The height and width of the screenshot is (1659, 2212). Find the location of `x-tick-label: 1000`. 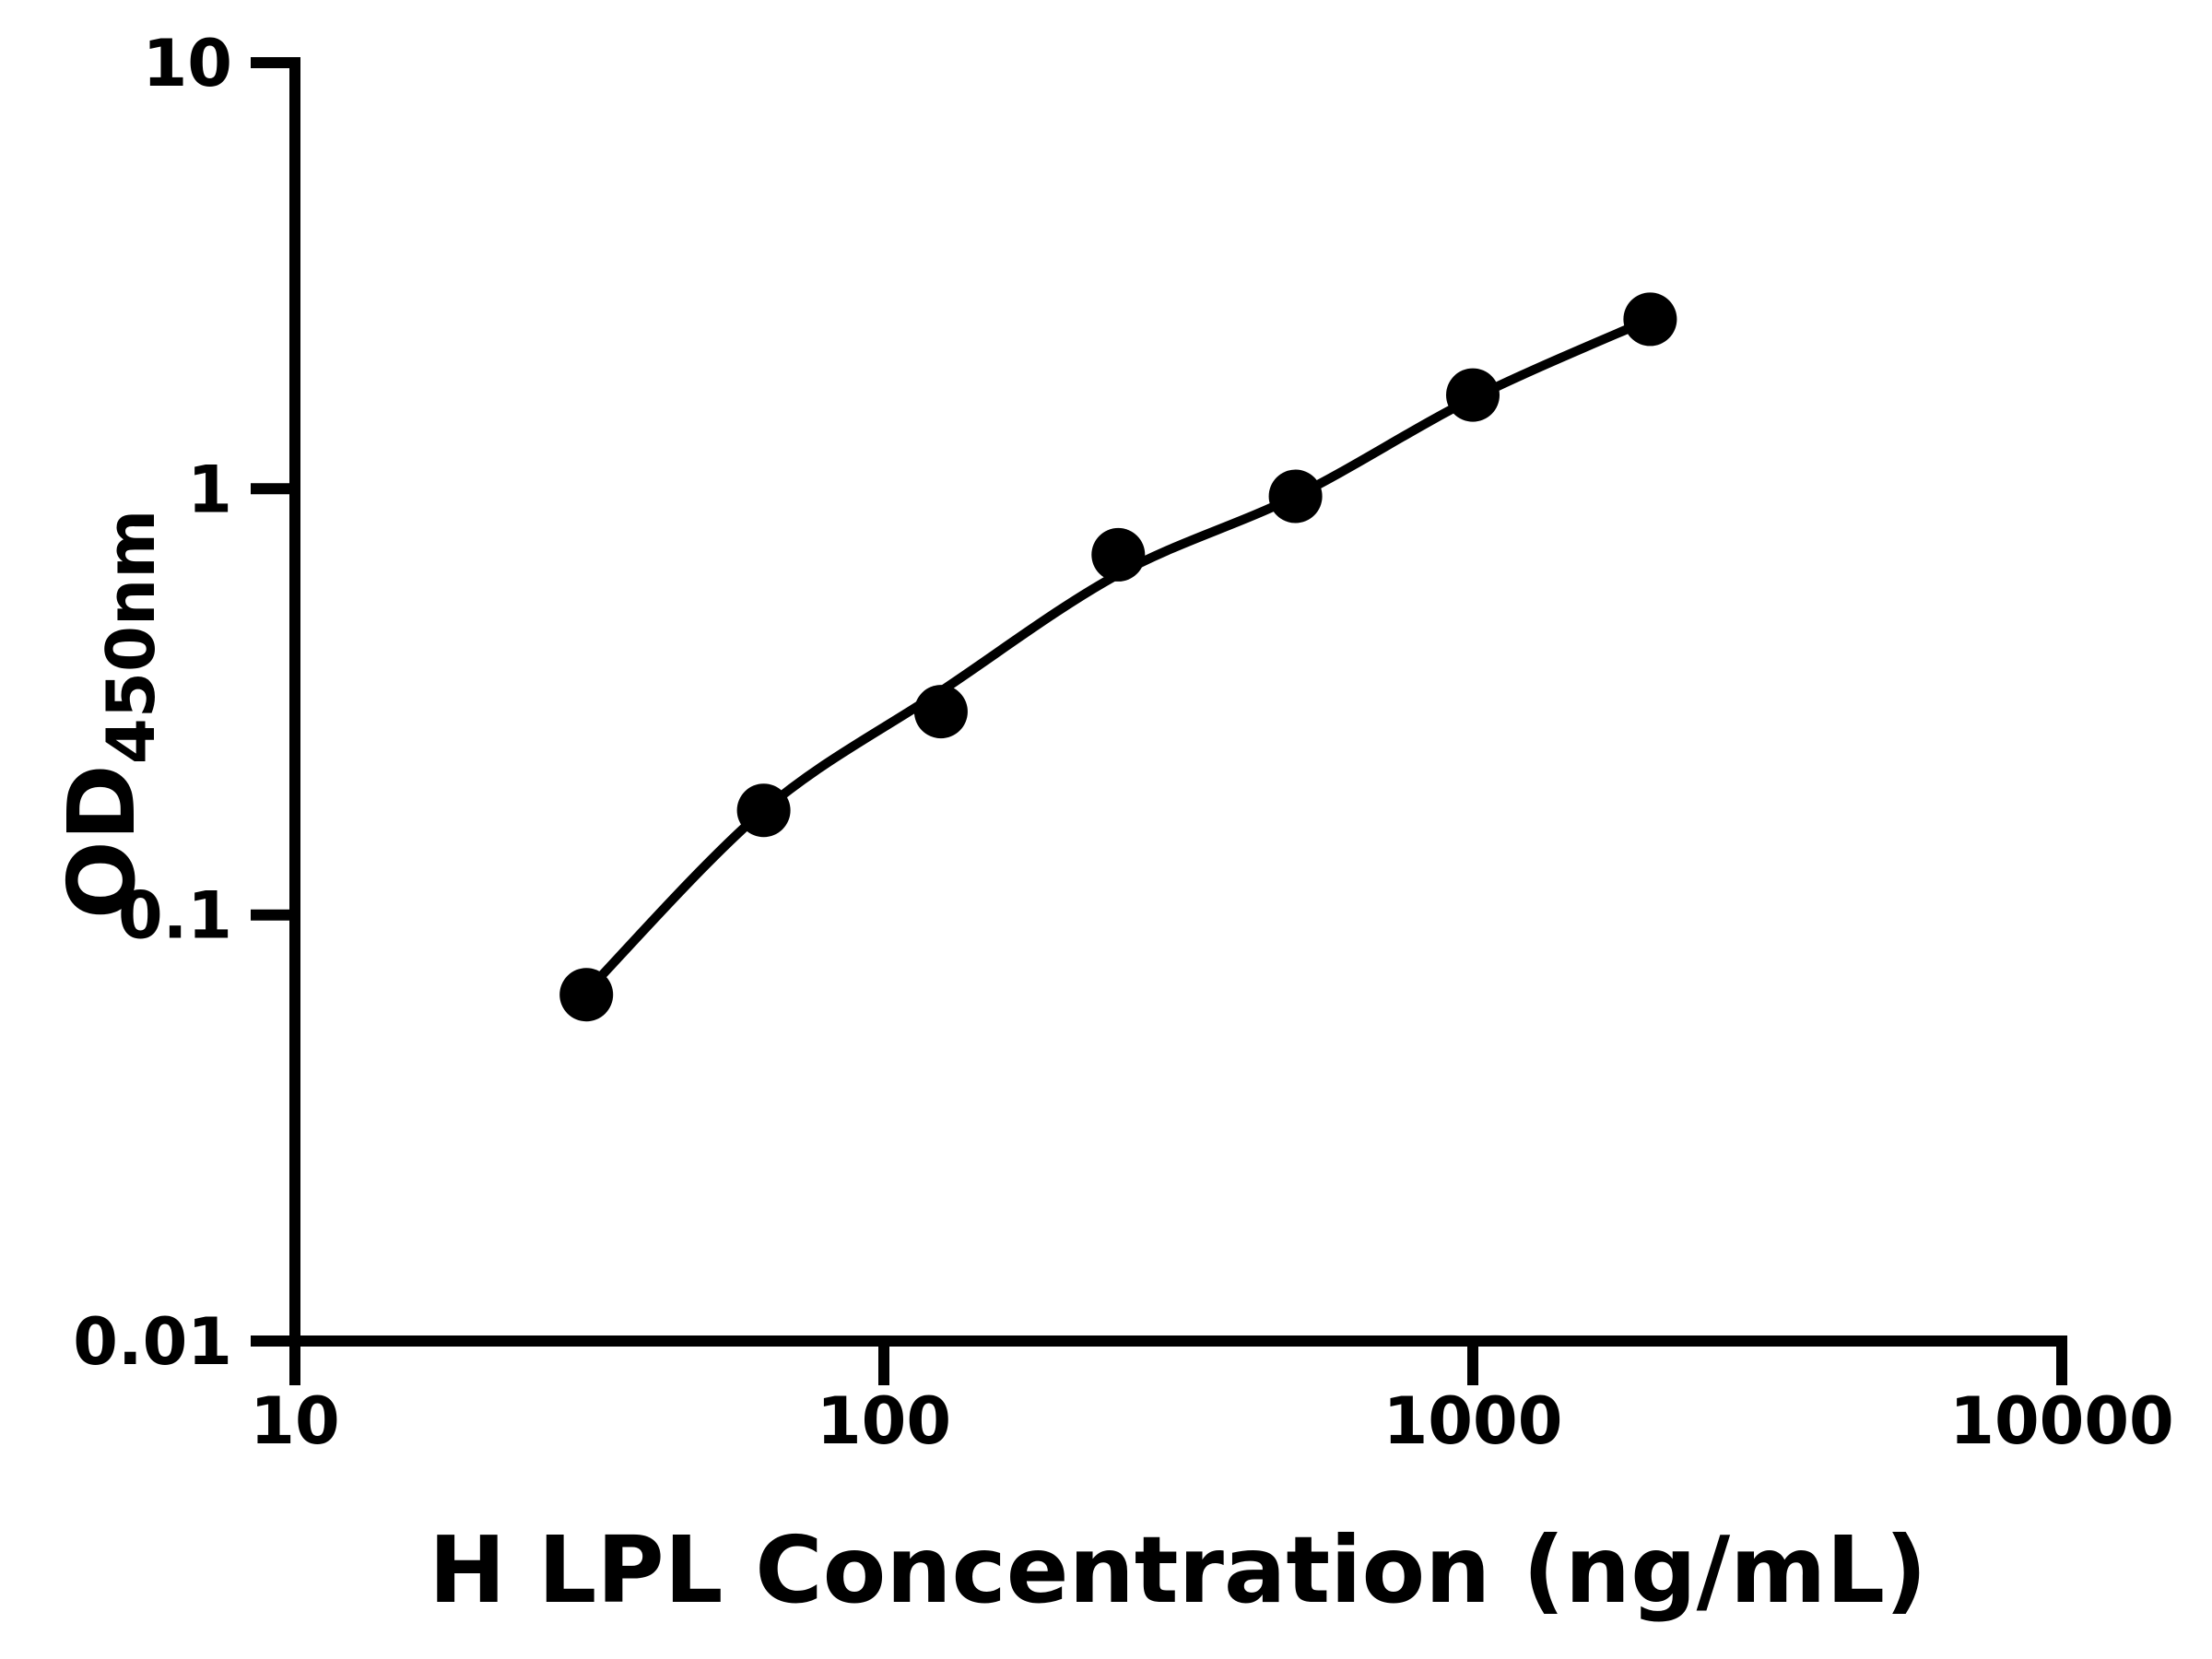

x-tick-label: 1000 is located at coordinates (1473, 1421).